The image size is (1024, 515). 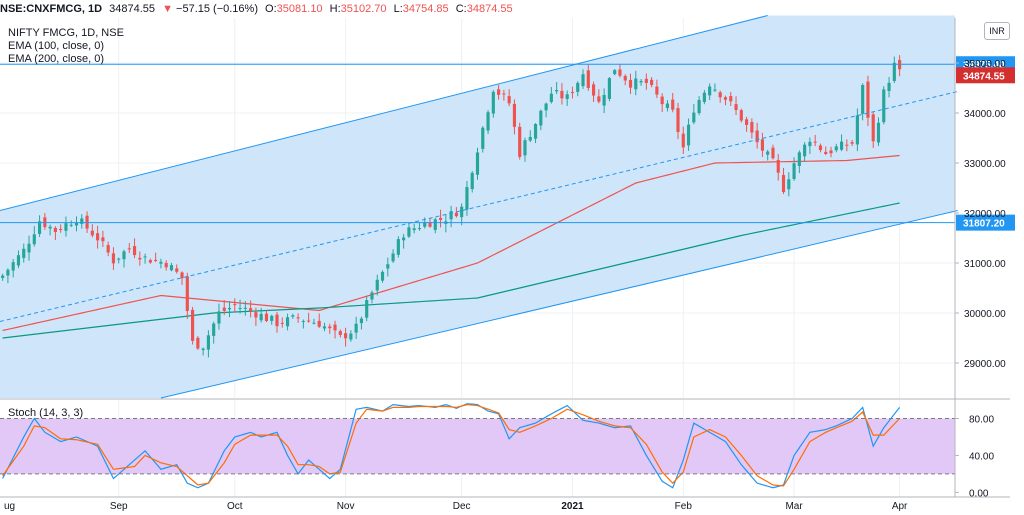 I want to click on y-tick-label: 31000.00, so click(x=985, y=264).